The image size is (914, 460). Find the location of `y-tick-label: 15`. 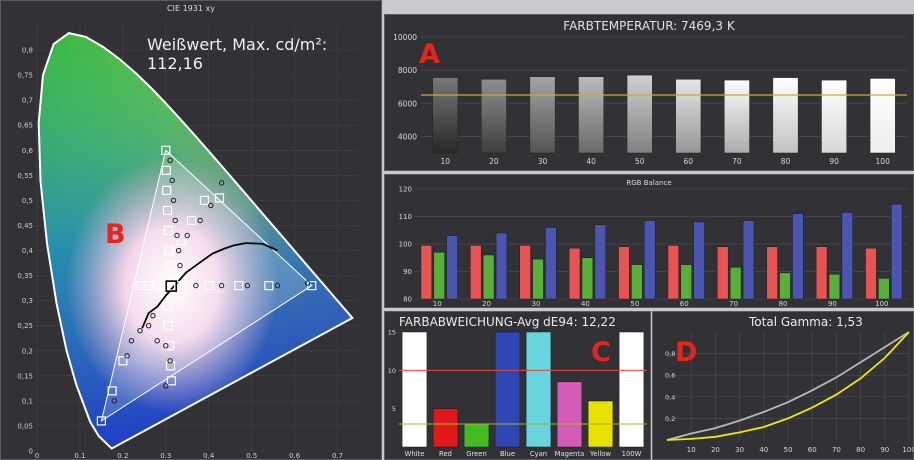

y-tick-label: 15 is located at coordinates (392, 333).